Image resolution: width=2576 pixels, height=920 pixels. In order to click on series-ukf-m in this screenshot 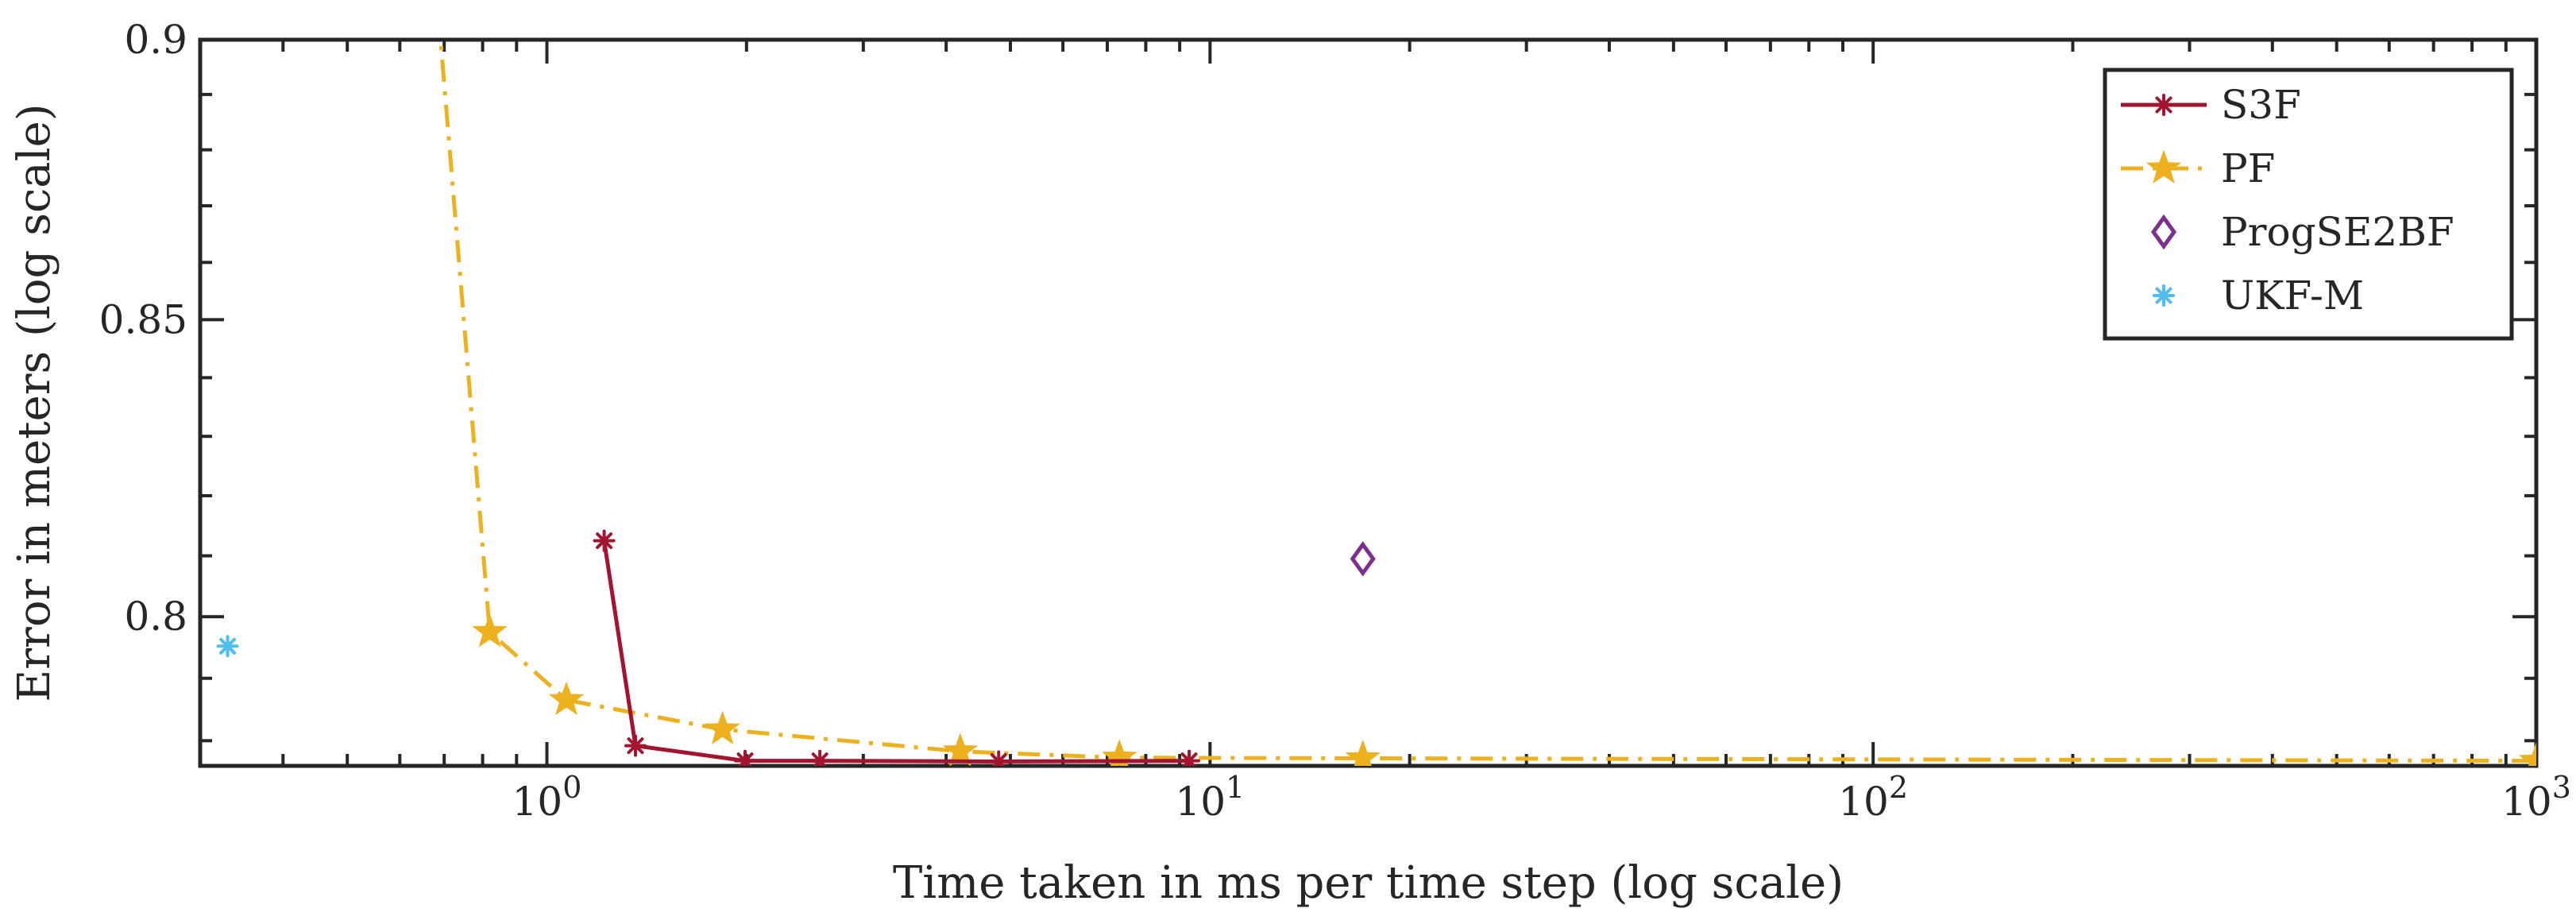, I will do `click(227, 646)`.